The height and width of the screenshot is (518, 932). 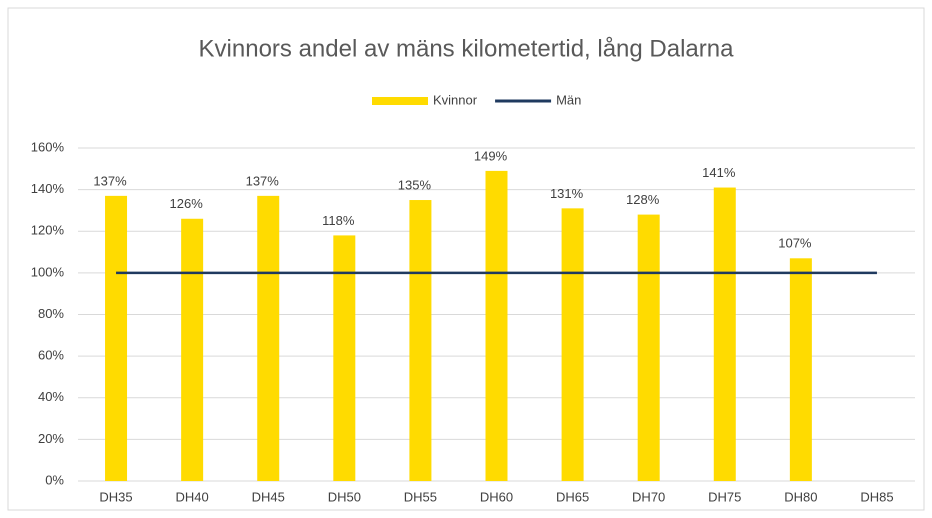 I want to click on legend-label: Män, so click(x=568, y=99).